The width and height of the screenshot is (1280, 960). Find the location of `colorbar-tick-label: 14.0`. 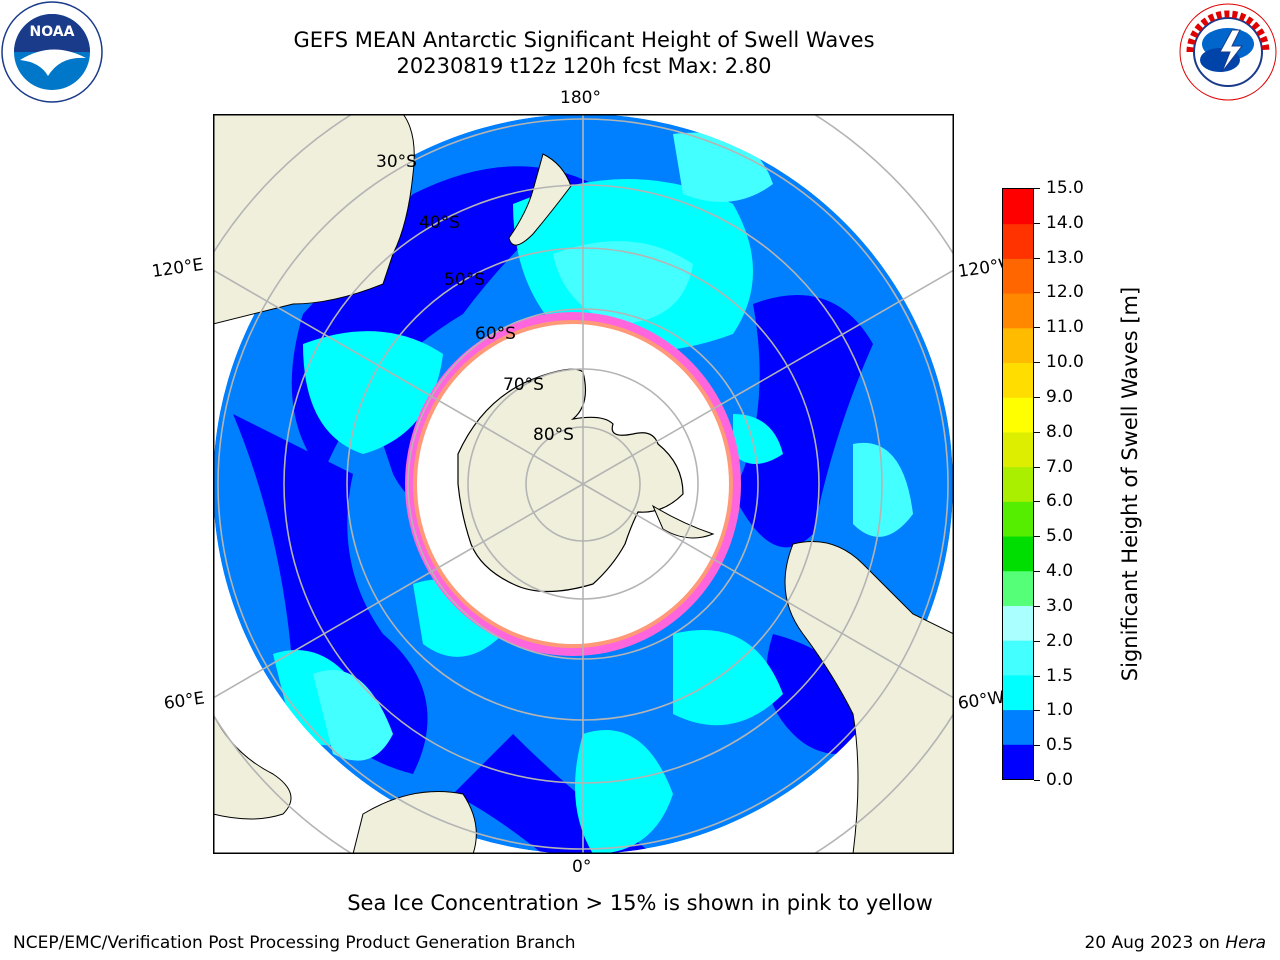

colorbar-tick-label: 14.0 is located at coordinates (1065, 222).